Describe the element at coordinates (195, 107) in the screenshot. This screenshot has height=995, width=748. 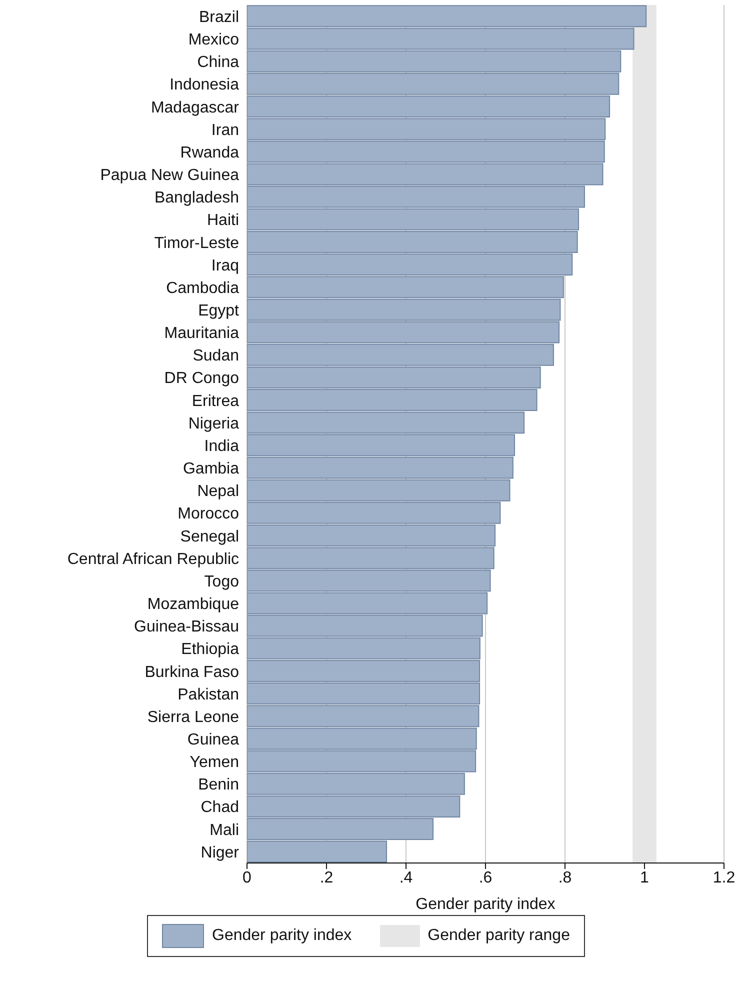
I see `y-tick-label: Madagascar` at that location.